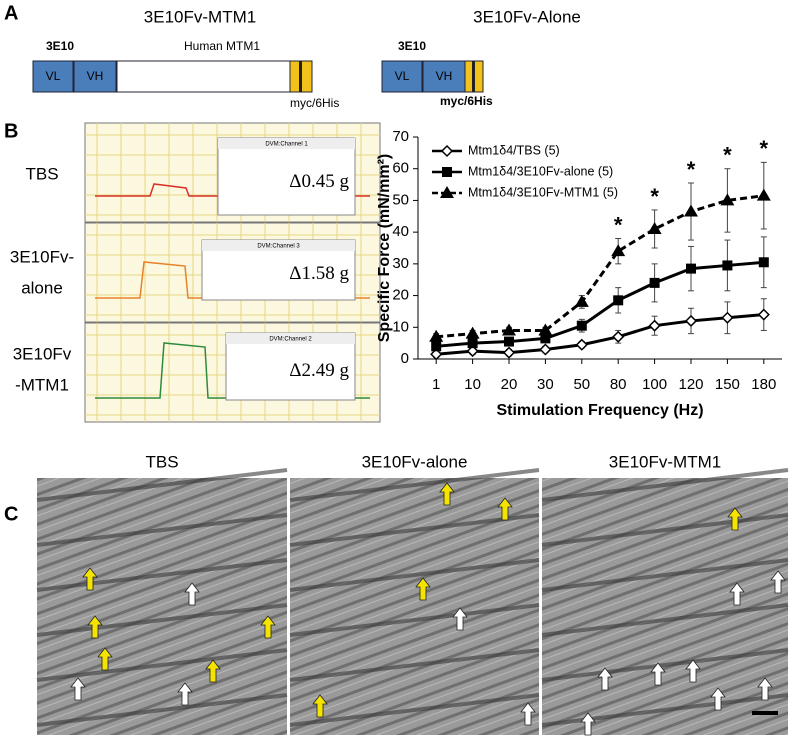  Describe the element at coordinates (527, 16) in the screenshot. I see `construct-title: 3E10Fv-Alone` at that location.